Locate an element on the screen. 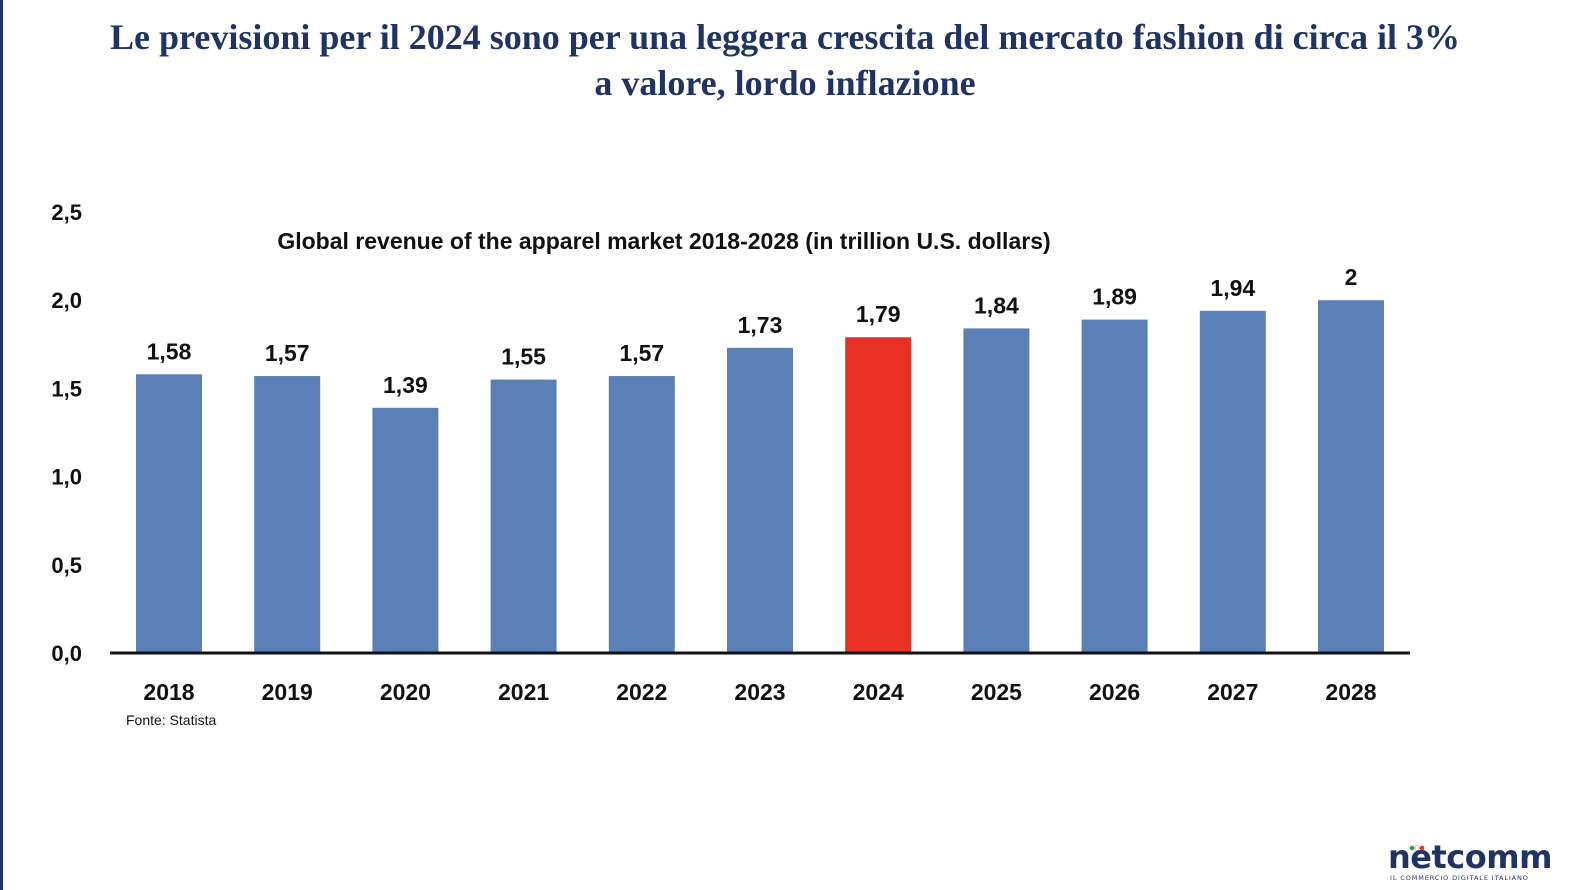 Image resolution: width=1586 pixels, height=890 pixels. x-tick-label-2027: 2027 is located at coordinates (1232, 692).